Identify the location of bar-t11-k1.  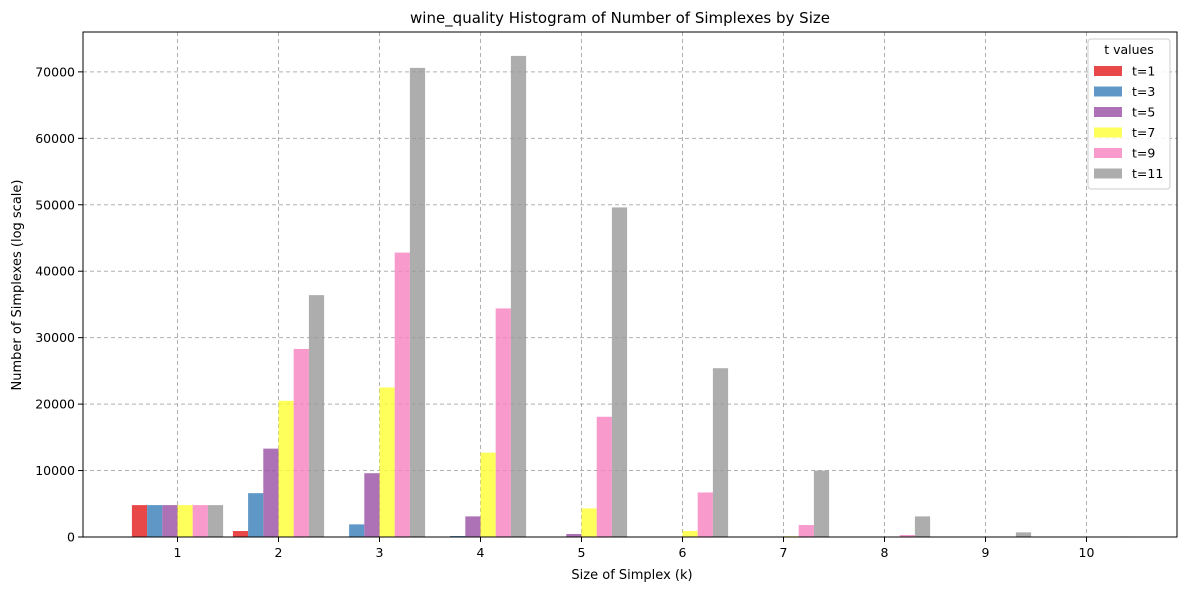
(215, 521).